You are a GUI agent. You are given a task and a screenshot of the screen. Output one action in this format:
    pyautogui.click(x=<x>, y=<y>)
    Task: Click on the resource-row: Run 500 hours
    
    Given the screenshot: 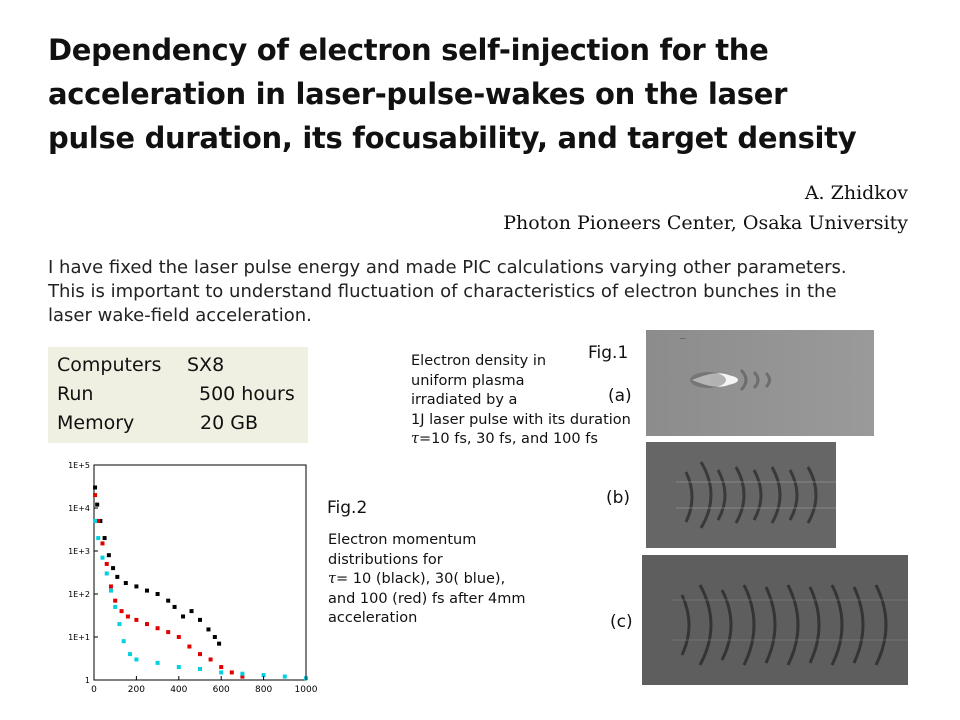 What is the action you would take?
    pyautogui.click(x=178, y=394)
    